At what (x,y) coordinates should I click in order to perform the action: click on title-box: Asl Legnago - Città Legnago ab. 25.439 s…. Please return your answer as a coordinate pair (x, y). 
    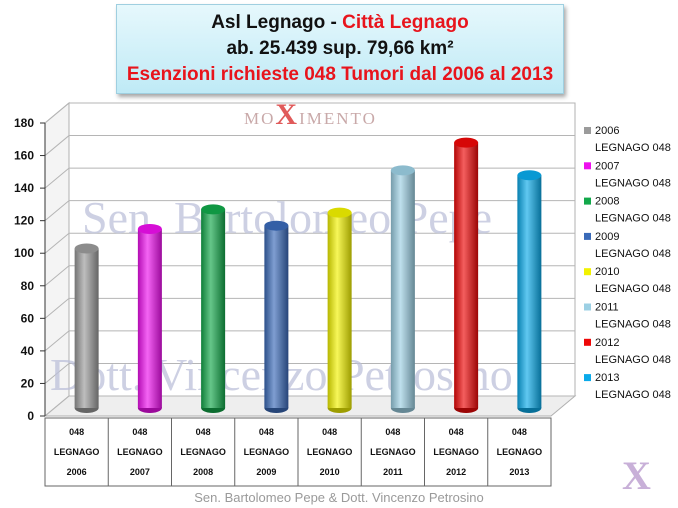
    Looking at the image, I should click on (340, 49).